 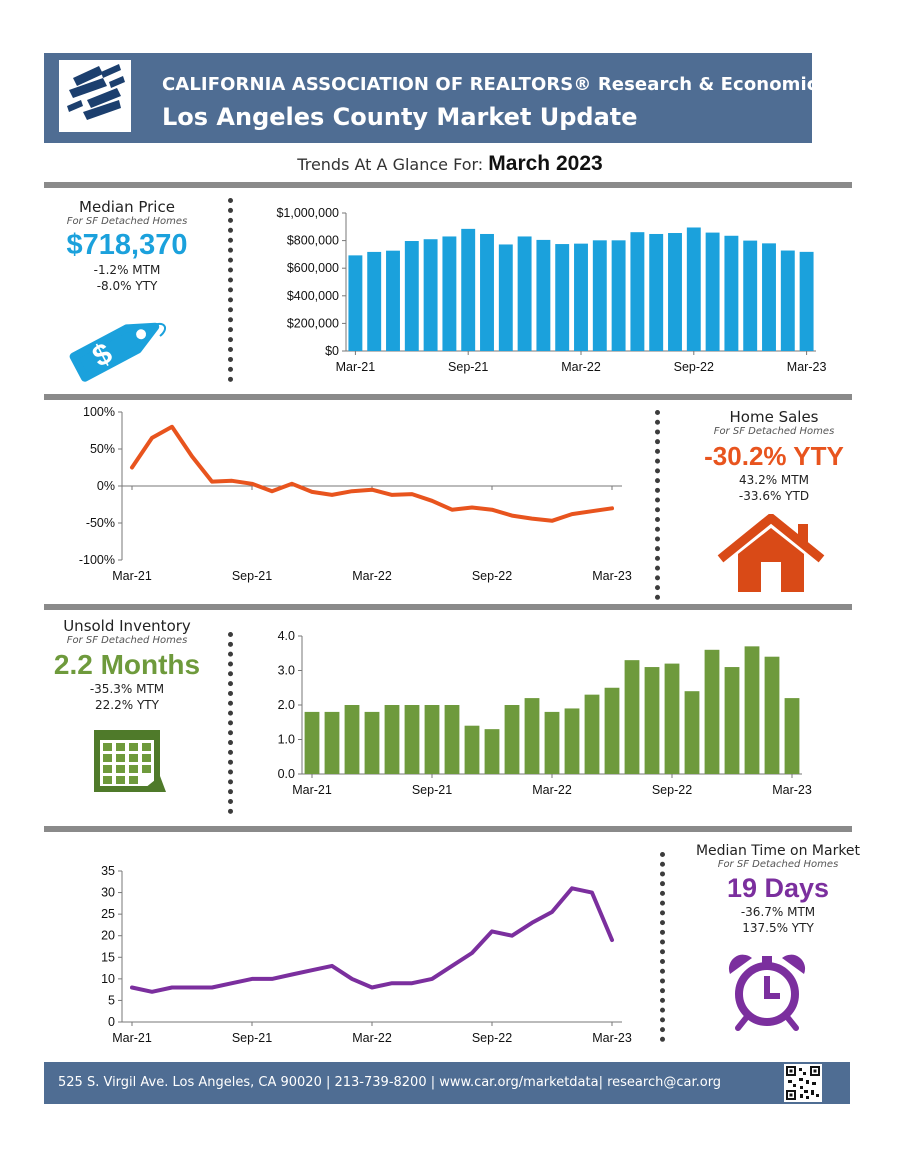 What do you see at coordinates (313, 323) in the screenshot?
I see `y-tick-label: $200,000` at bounding box center [313, 323].